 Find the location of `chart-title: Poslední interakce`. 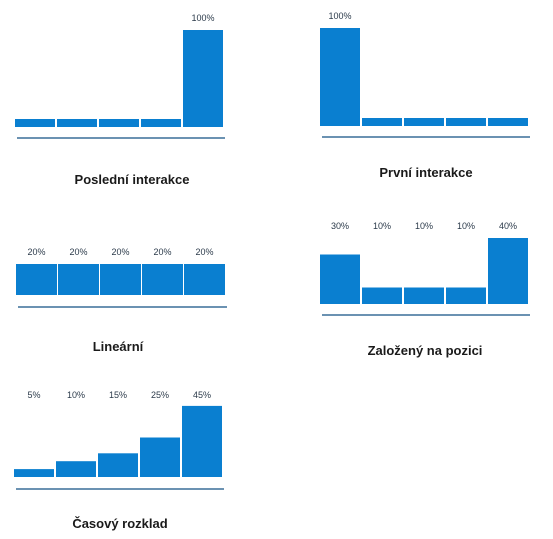

chart-title: Poslední interakce is located at coordinates (132, 179).